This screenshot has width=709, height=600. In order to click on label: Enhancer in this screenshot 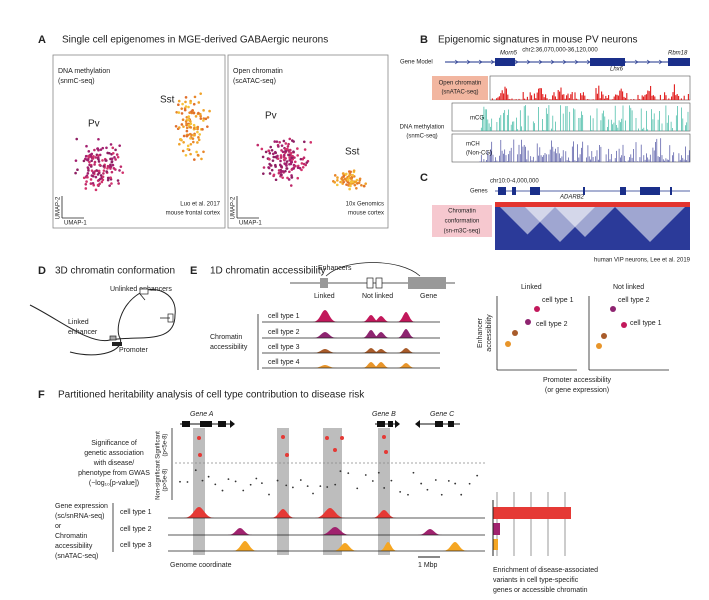, I will do `click(480, 332)`.